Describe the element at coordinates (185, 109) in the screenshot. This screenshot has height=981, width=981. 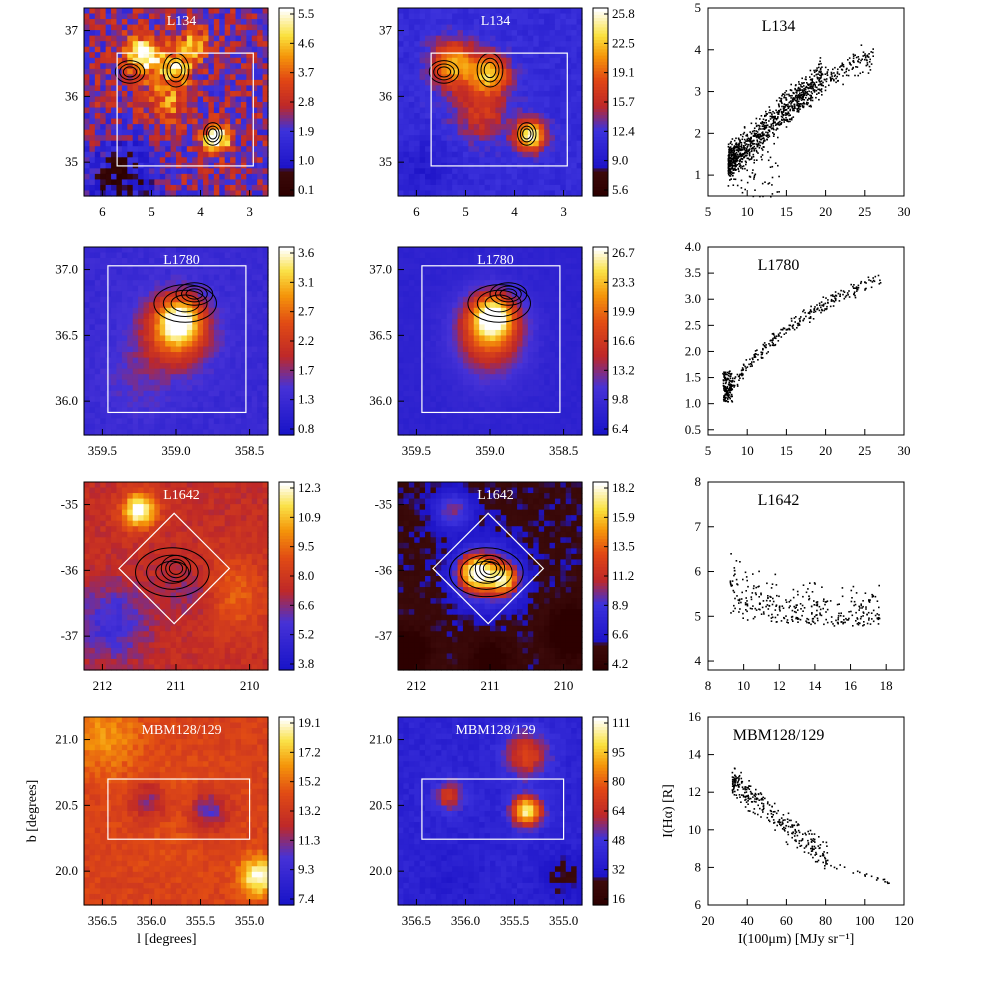
I see `region-box` at that location.